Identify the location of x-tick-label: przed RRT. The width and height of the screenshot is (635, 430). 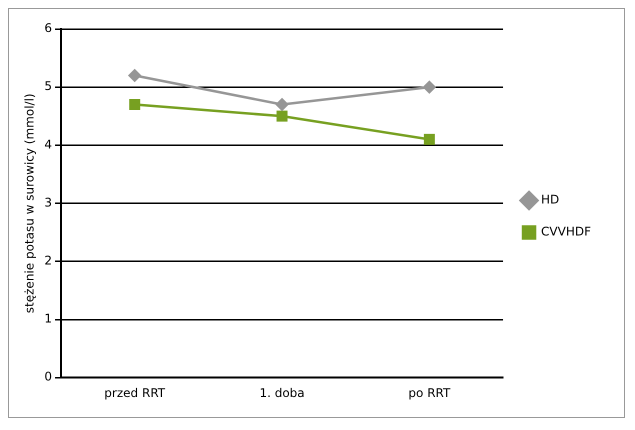
(135, 393).